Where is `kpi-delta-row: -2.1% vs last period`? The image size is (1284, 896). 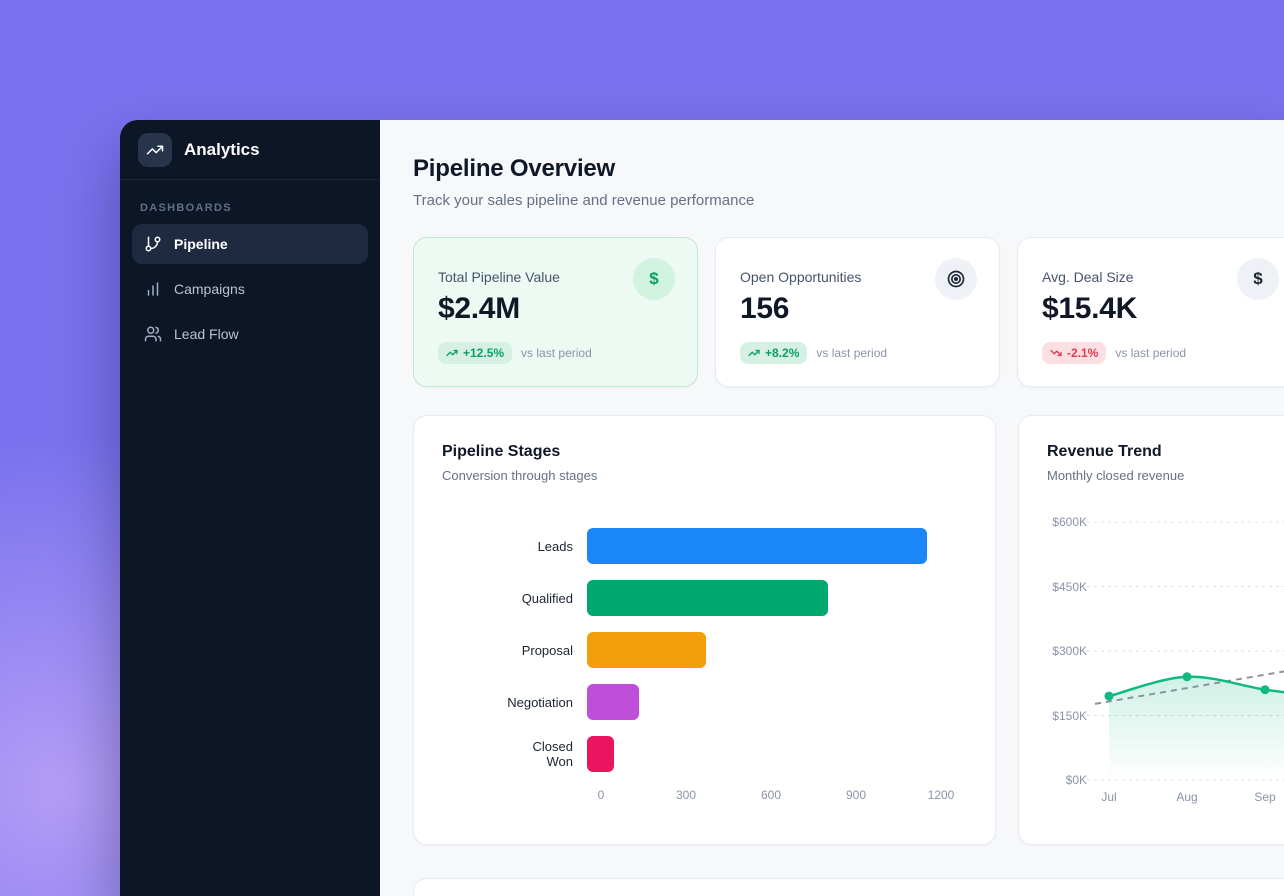
kpi-delta-row: -2.1% vs last period is located at coordinates (1159, 353).